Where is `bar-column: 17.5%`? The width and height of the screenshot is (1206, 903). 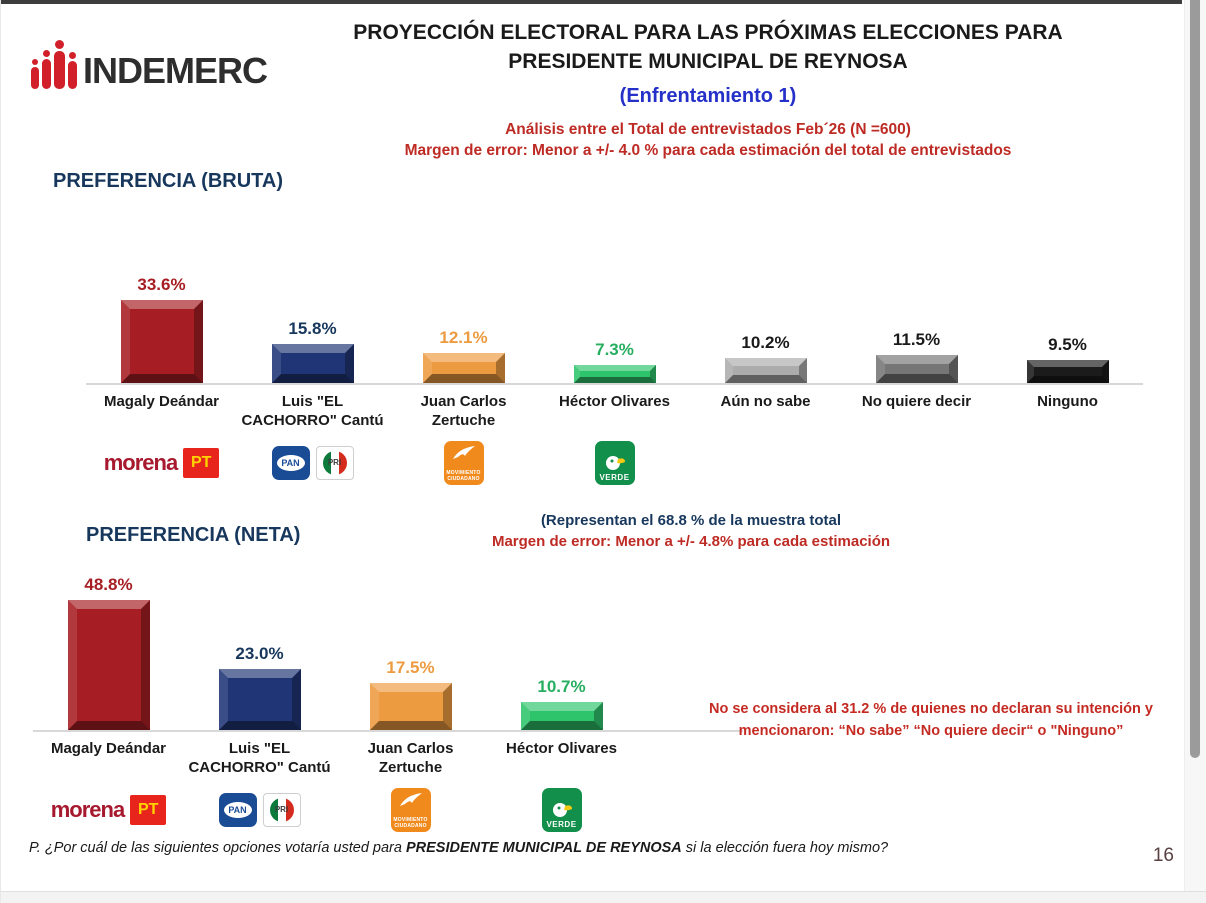
bar-column: 17.5% is located at coordinates (410, 694).